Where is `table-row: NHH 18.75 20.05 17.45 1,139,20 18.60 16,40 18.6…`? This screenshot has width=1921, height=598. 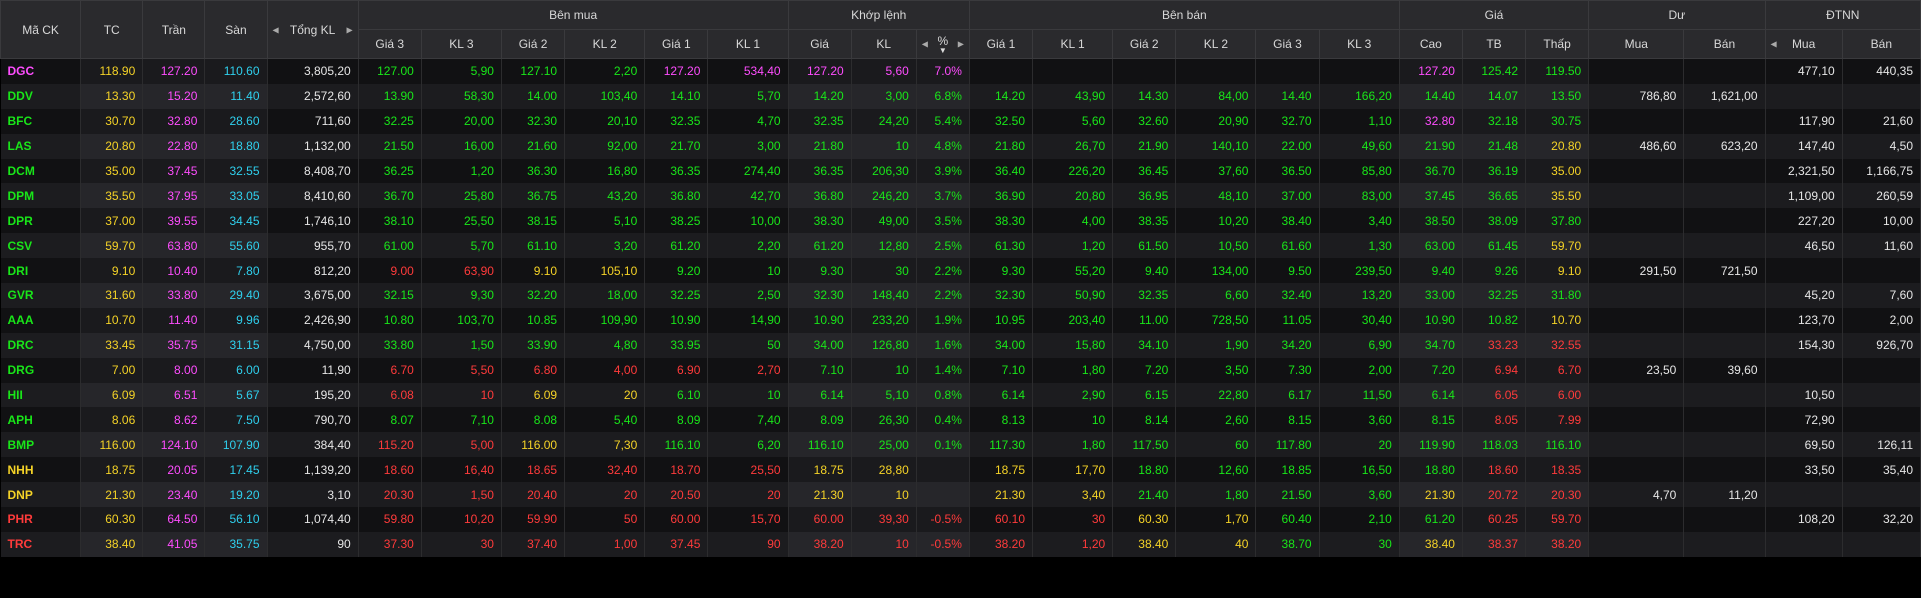 table-row: NHH 18.75 20.05 17.45 1,139,20 18.60 16,40 18.6… is located at coordinates (960, 470).